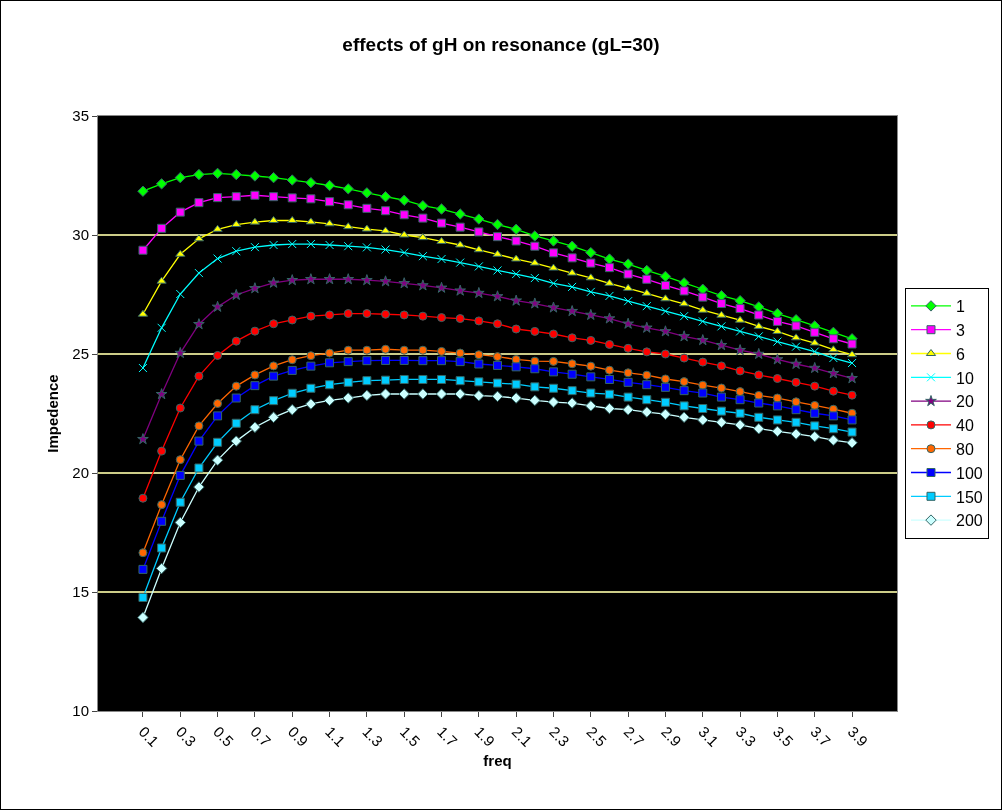 This screenshot has width=1002, height=810. What do you see at coordinates (964, 449) in the screenshot?
I see `legend-label: 80` at bounding box center [964, 449].